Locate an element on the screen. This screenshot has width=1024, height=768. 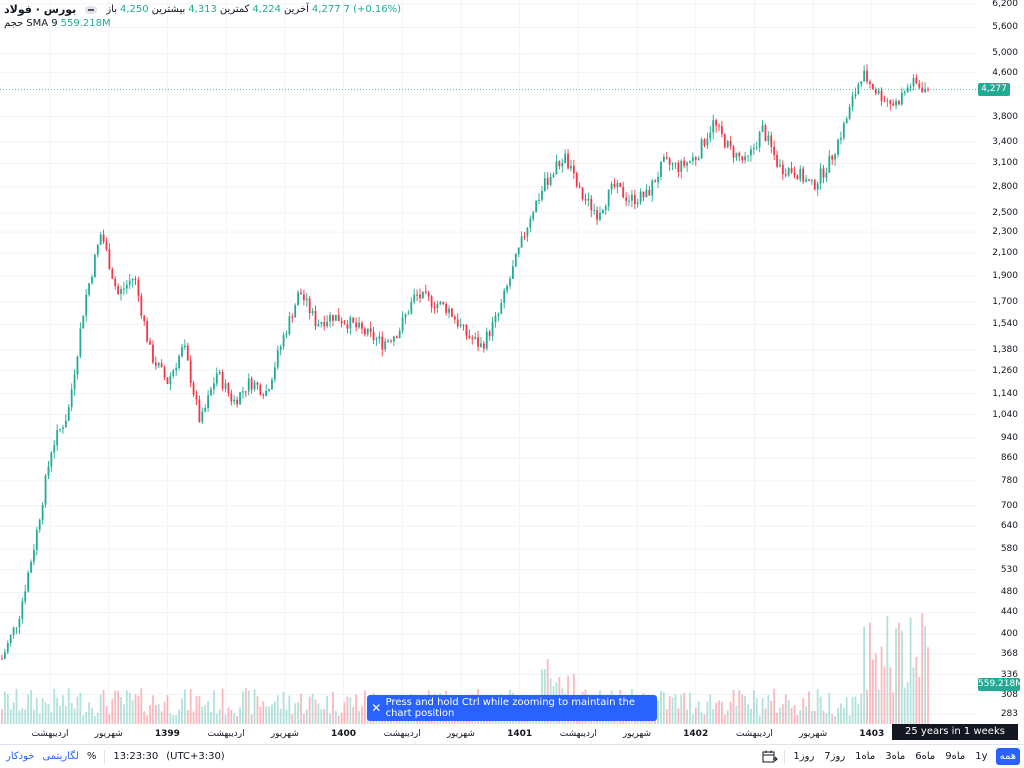
timeframe-button: همه is located at coordinates (1007, 756).